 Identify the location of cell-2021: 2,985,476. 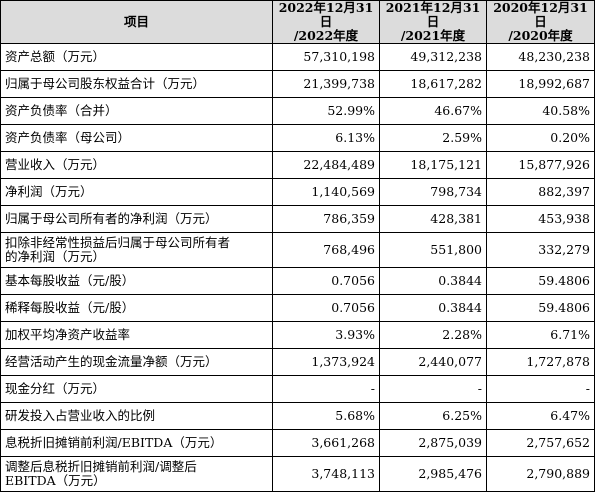
(433, 474).